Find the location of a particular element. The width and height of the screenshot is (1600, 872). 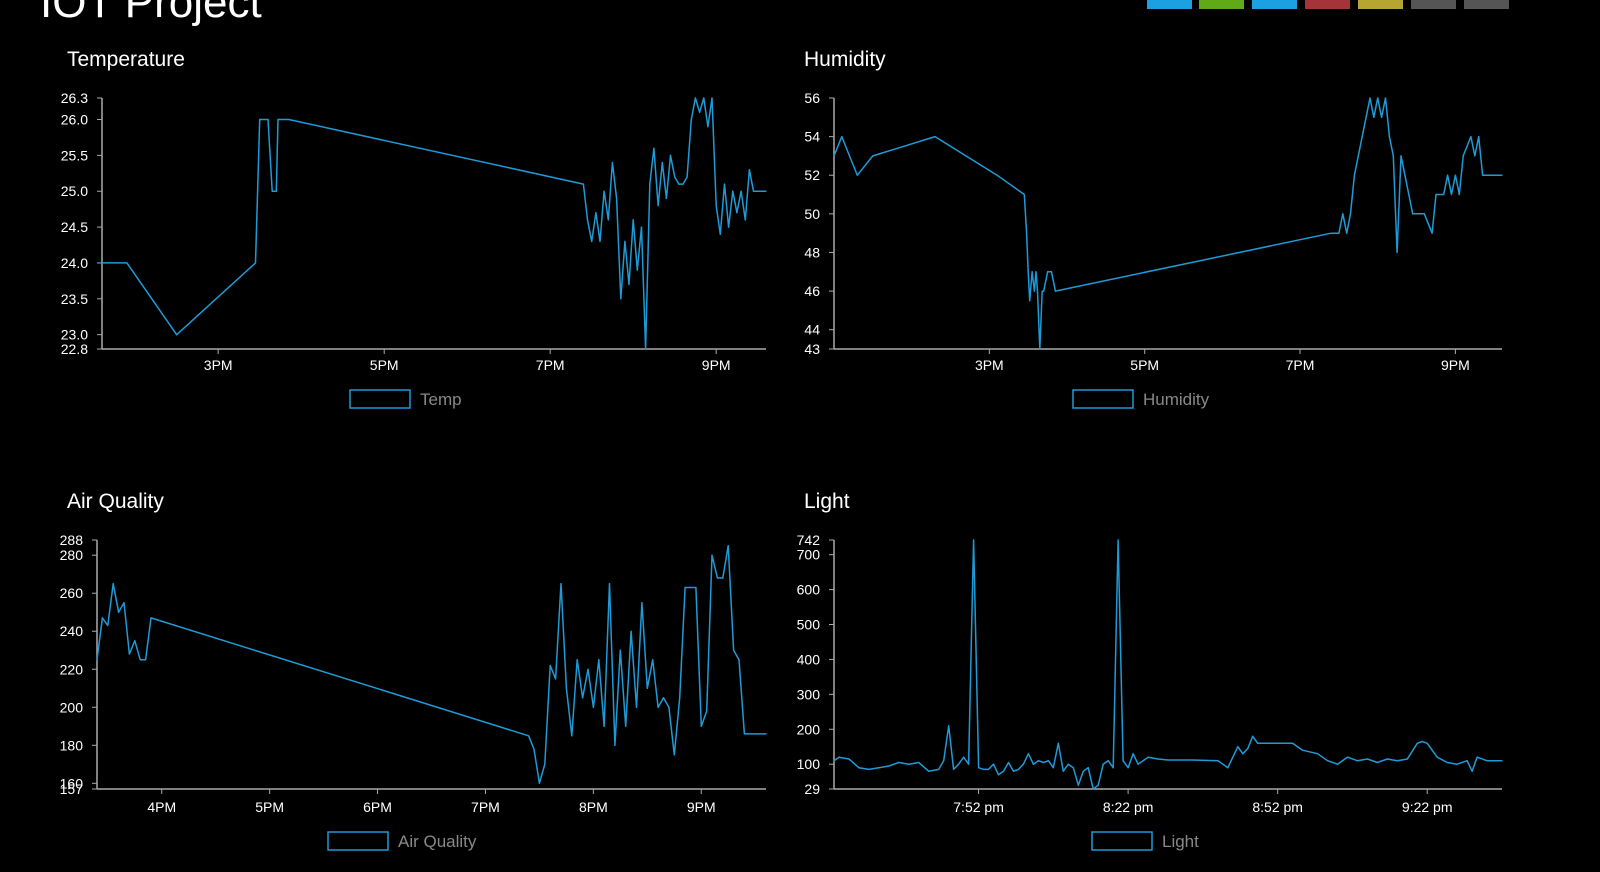

humidity-y-tick-label: 46 is located at coordinates (812, 291).